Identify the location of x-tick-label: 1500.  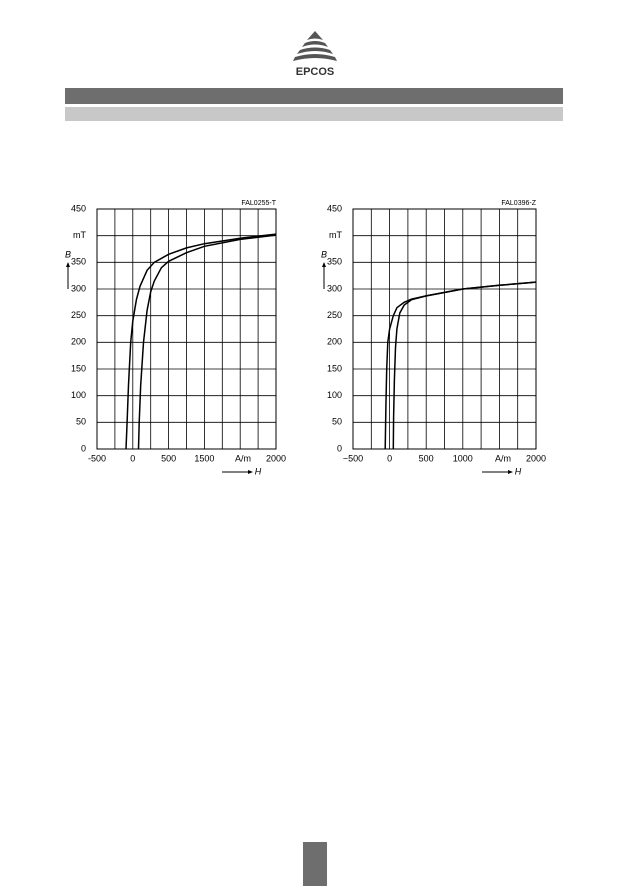
(204, 458).